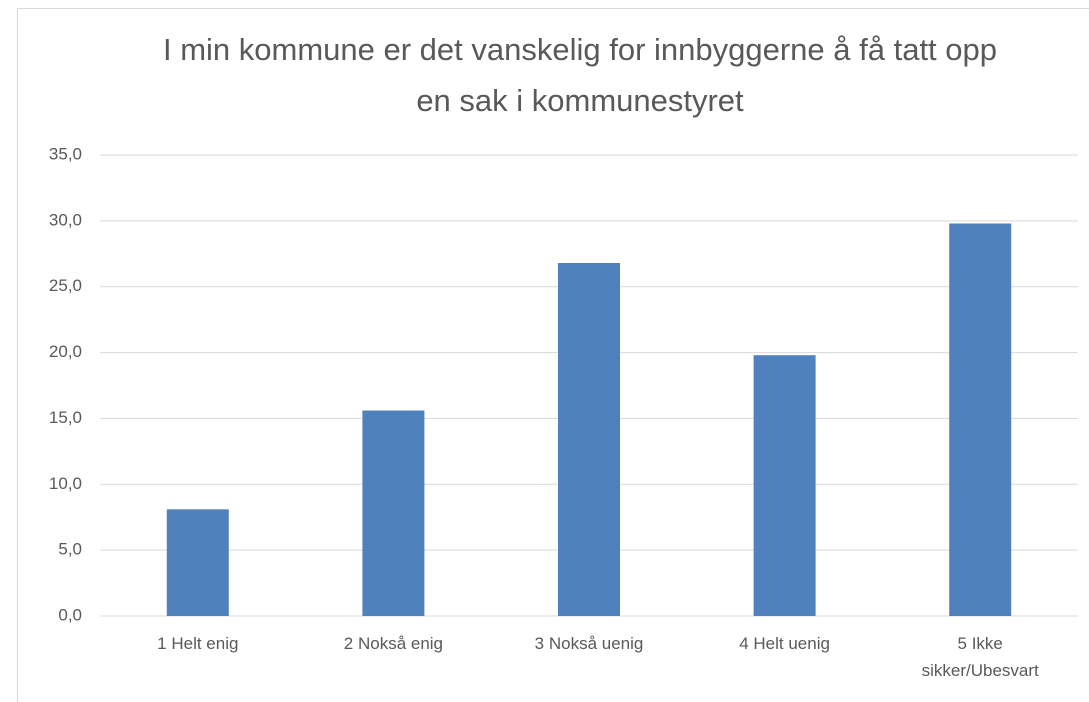 This screenshot has height=702, width=1089. Describe the element at coordinates (70, 614) in the screenshot. I see `y-tick-label: 0,0` at that location.